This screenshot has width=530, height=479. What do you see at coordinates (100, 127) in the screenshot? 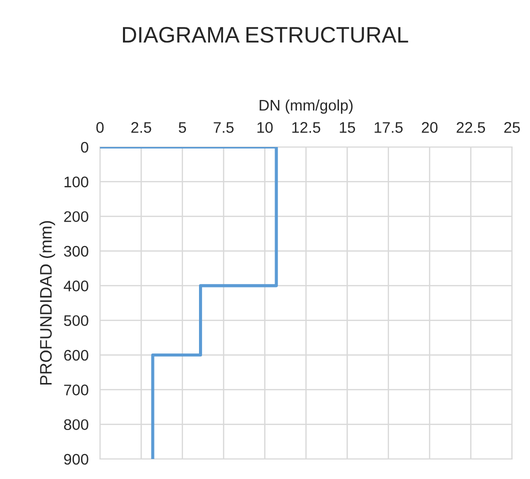
I see `x-tick-label: 0` at bounding box center [100, 127].